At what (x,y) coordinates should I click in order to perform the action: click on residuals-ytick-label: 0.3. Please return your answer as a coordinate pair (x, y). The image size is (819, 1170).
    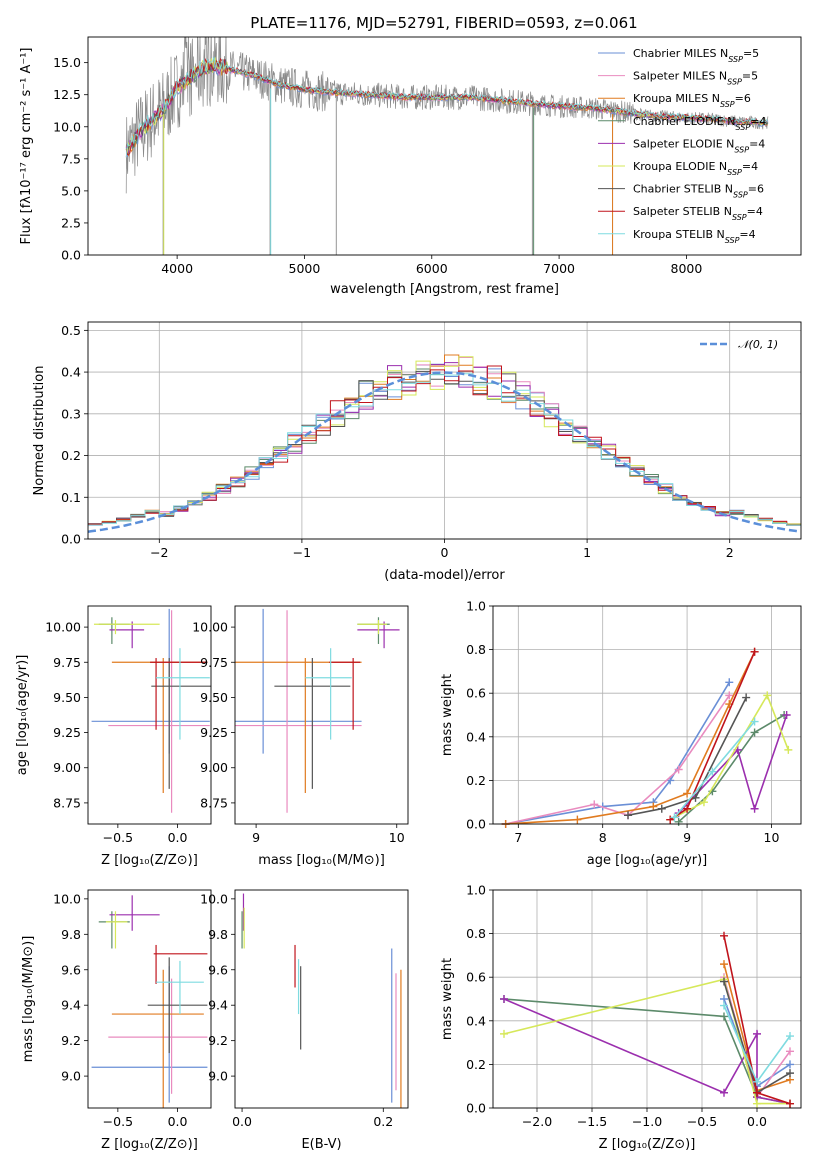
    Looking at the image, I should click on (71, 413).